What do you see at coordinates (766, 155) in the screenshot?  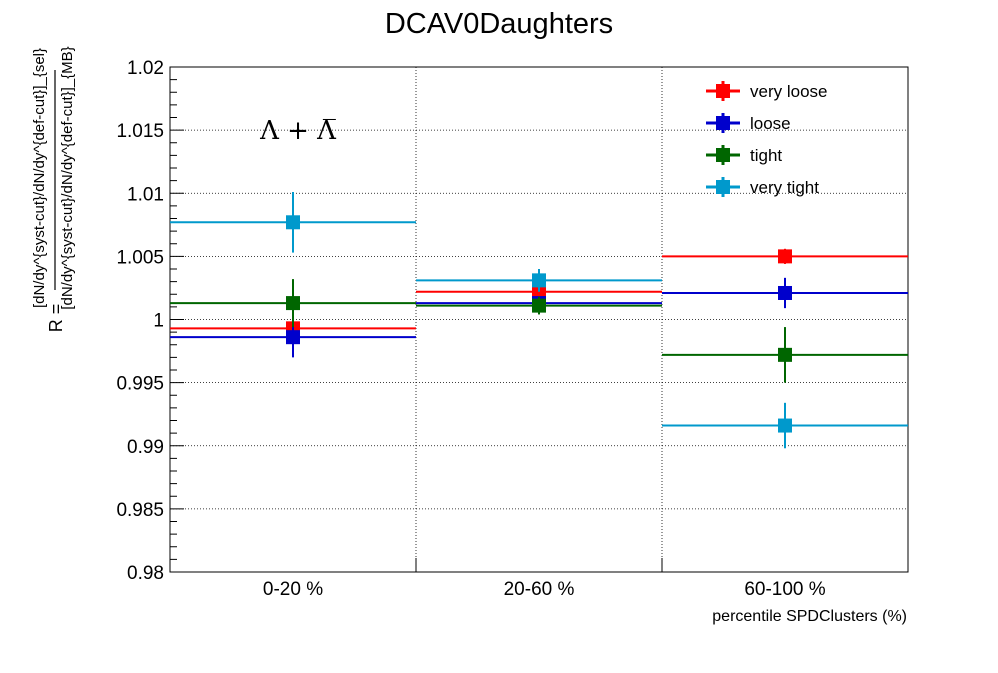 I see `legend-label: tight` at bounding box center [766, 155].